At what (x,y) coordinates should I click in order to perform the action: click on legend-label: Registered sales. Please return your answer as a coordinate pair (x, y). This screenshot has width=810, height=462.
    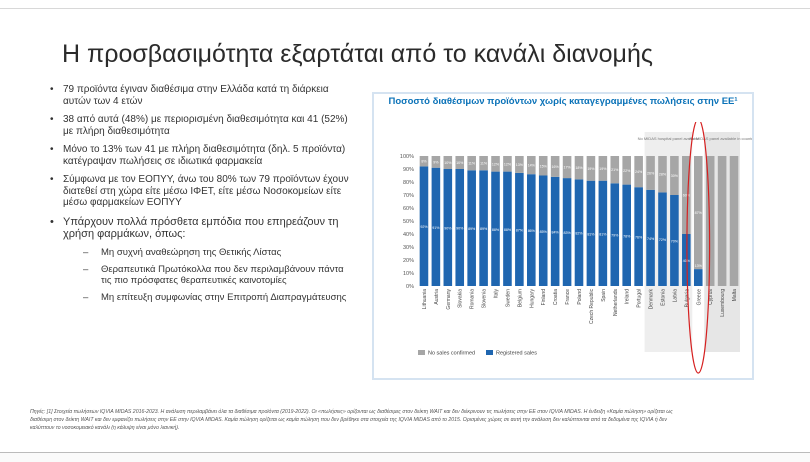
    Looking at the image, I should click on (516, 354).